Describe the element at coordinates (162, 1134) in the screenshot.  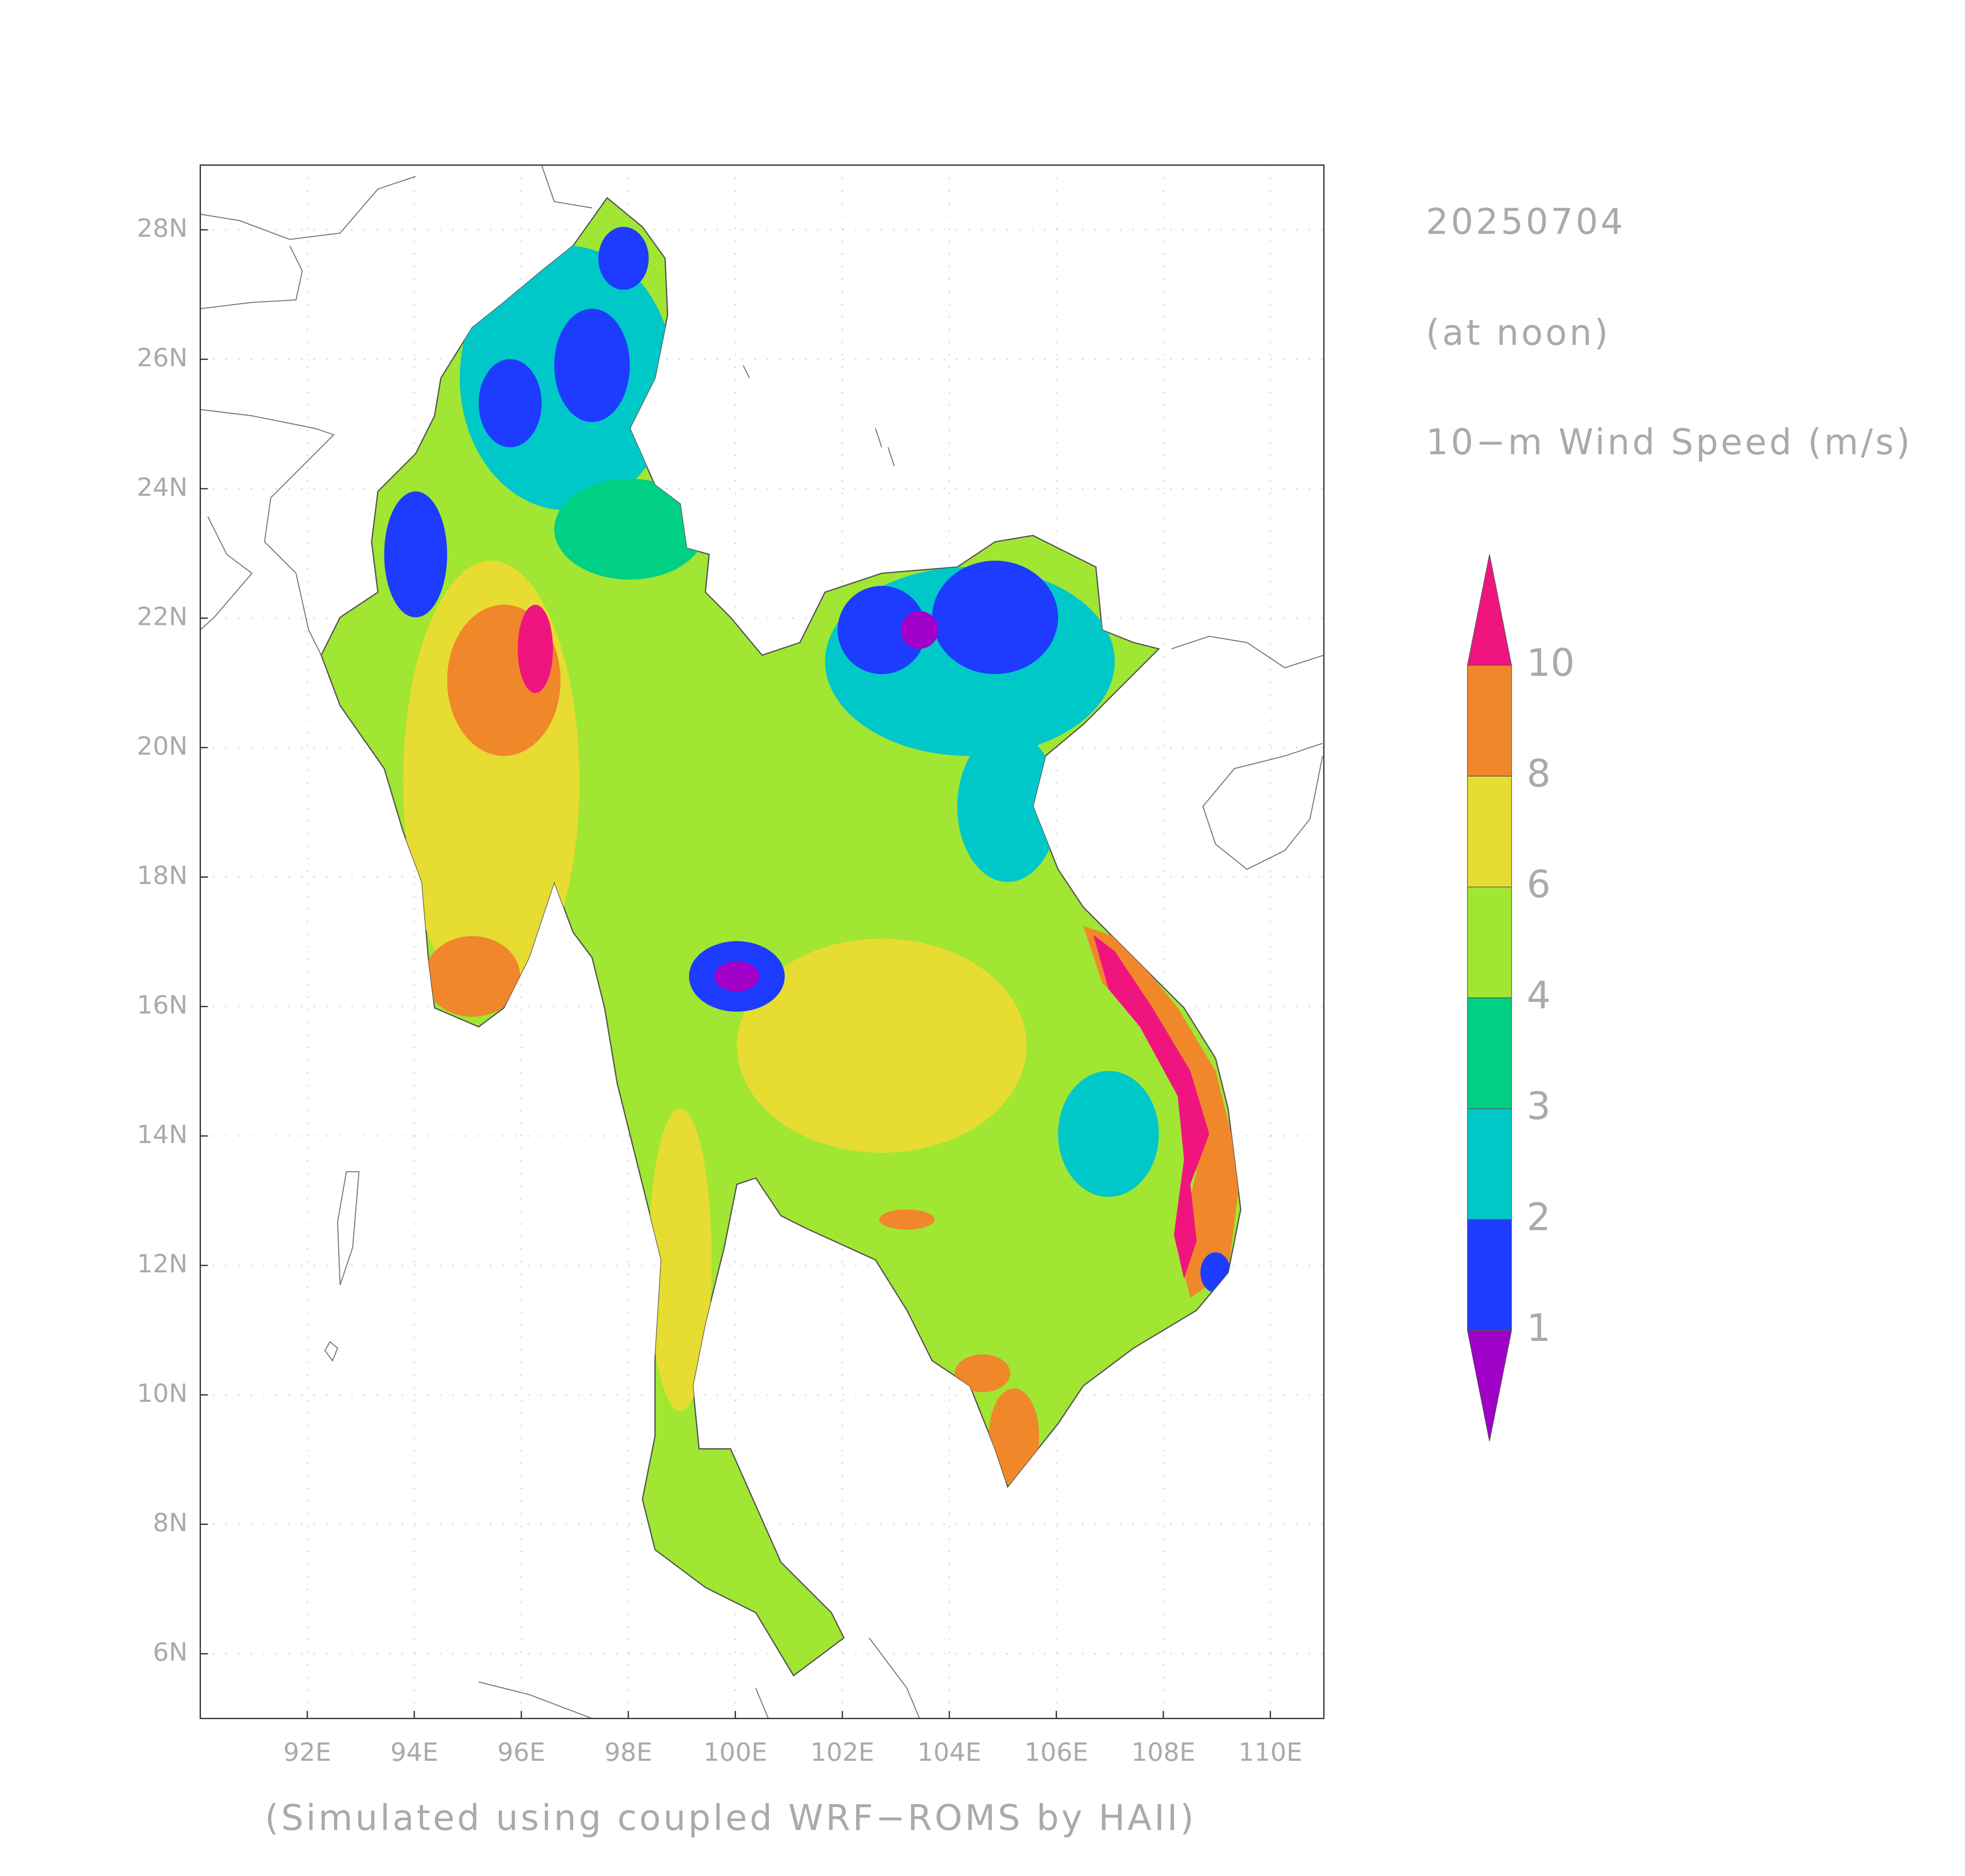
I see `y-tick-label: 14N` at that location.